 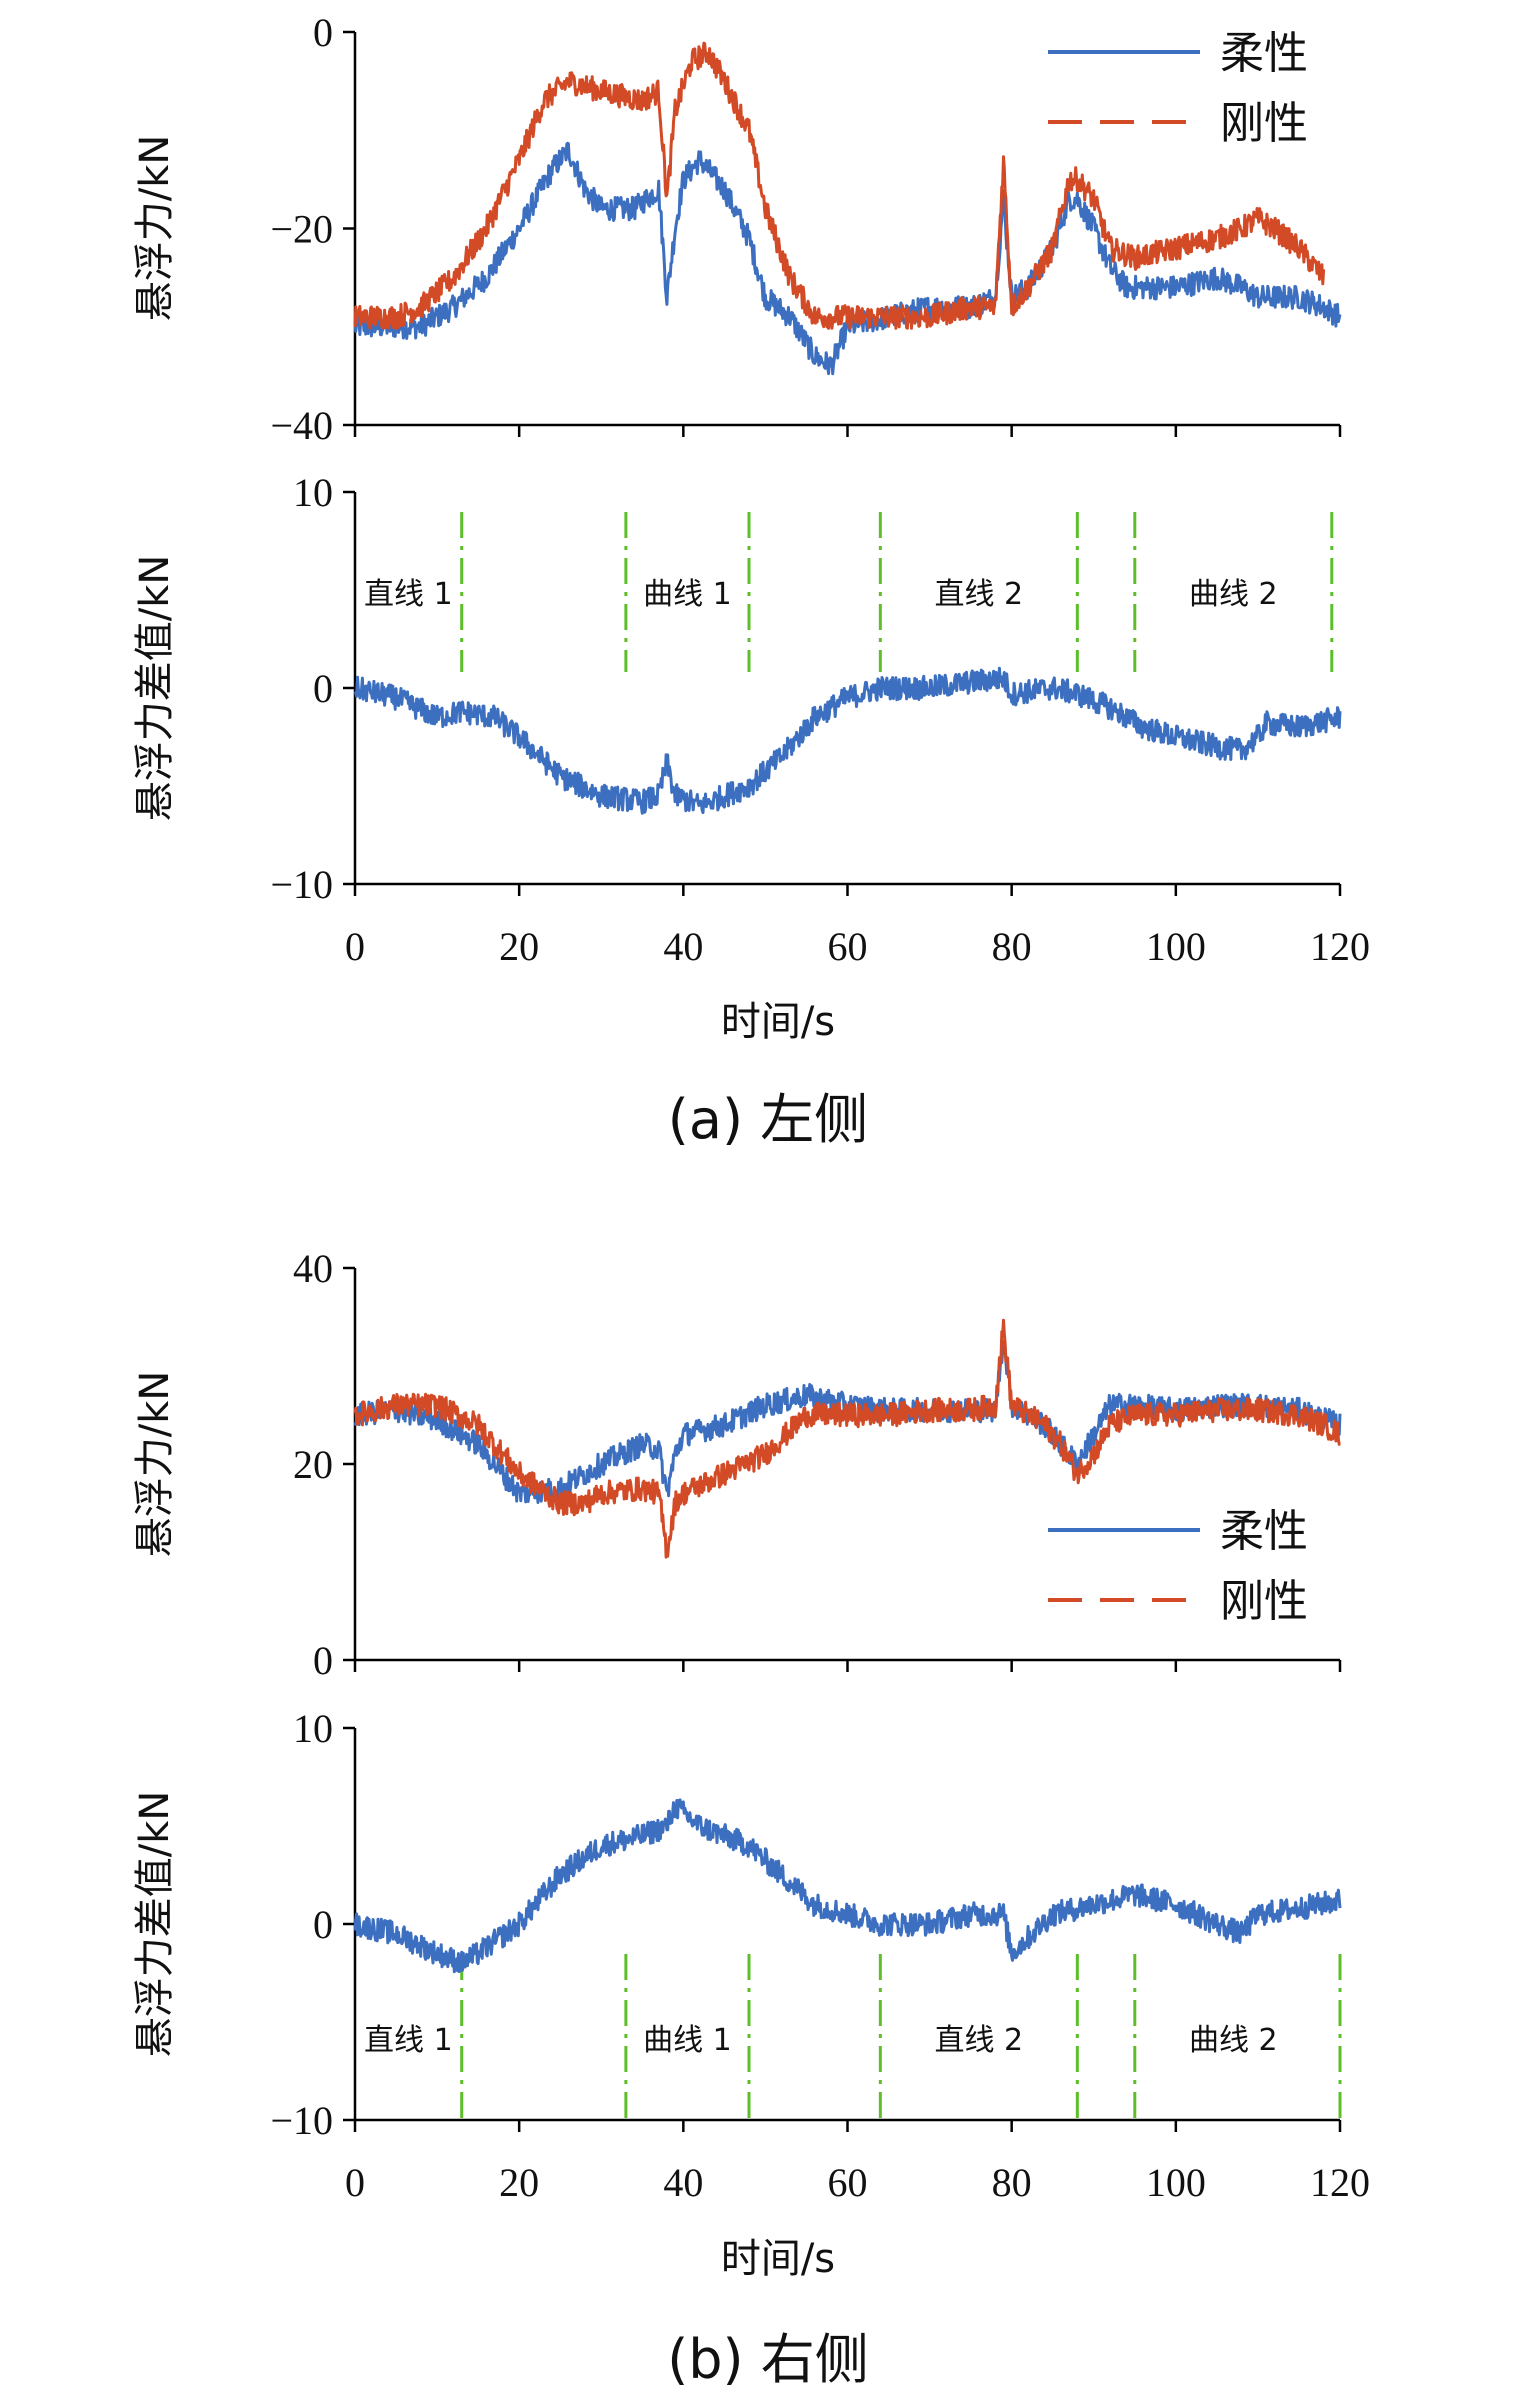 What do you see at coordinates (768, 1119) in the screenshot?
I see `caption-a: (a) 左侧` at bounding box center [768, 1119].